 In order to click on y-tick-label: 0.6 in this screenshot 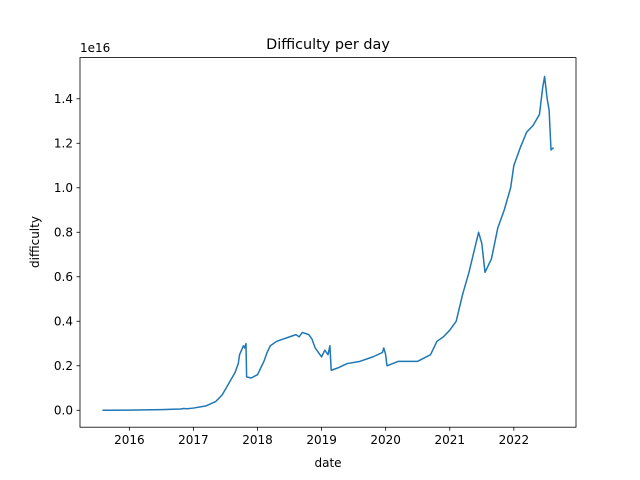, I will do `click(63, 277)`.